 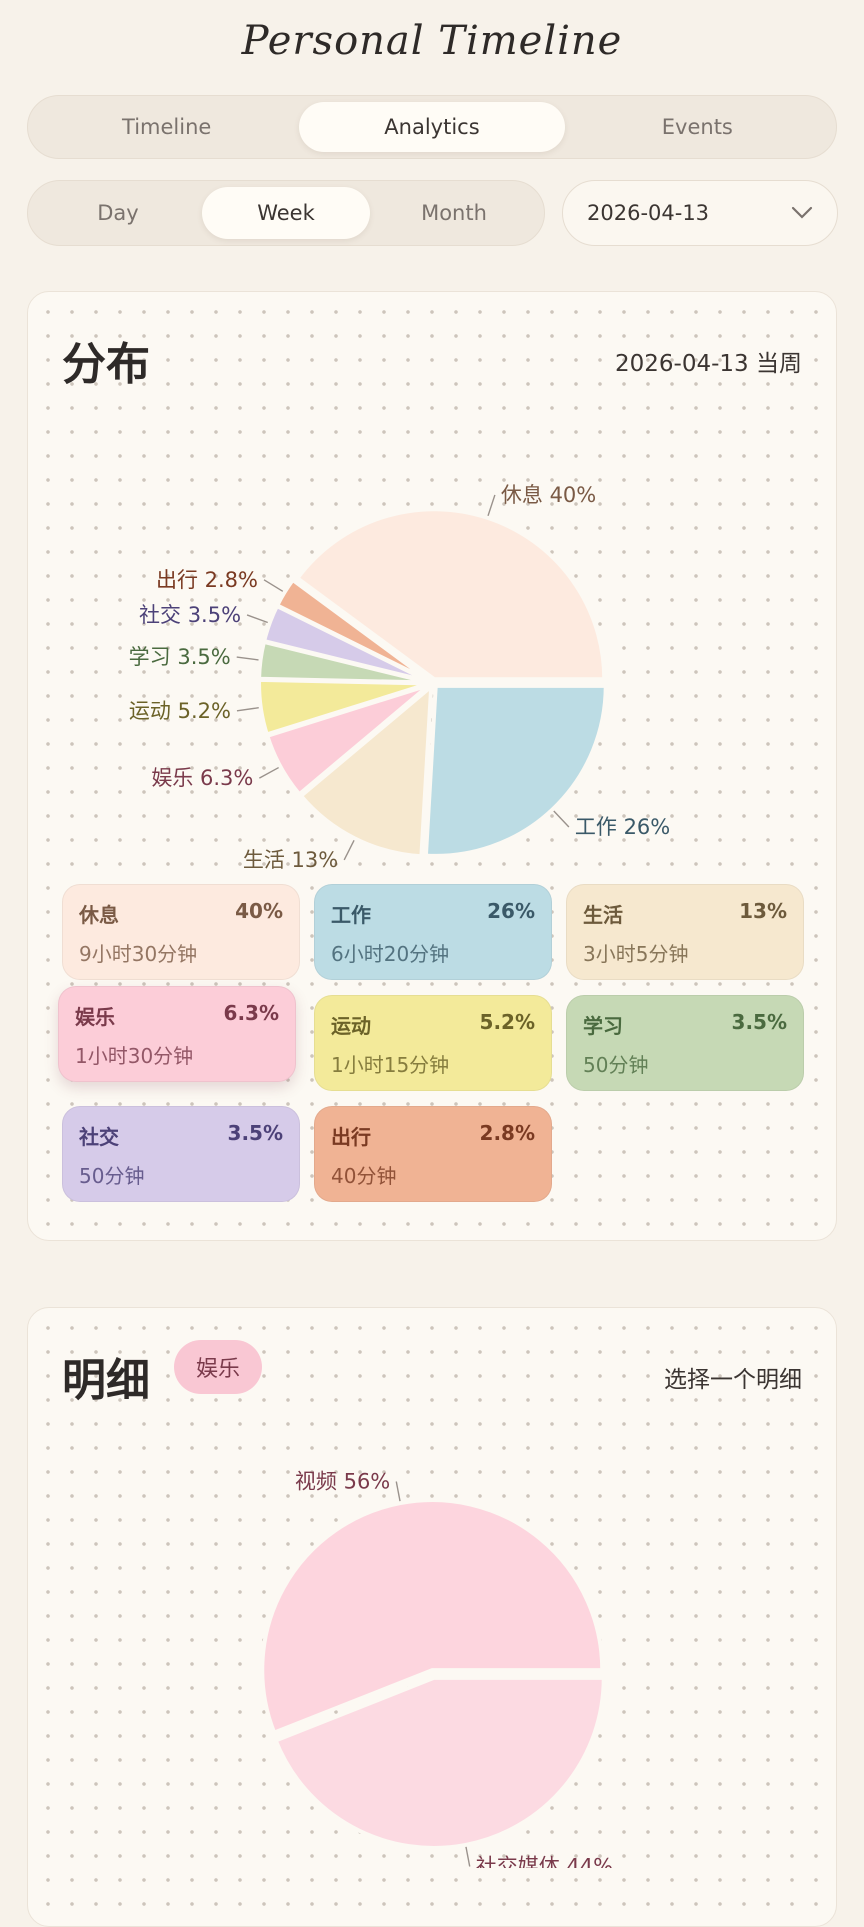 What do you see at coordinates (802, 212) in the screenshot?
I see `chevron-down-icon` at bounding box center [802, 212].